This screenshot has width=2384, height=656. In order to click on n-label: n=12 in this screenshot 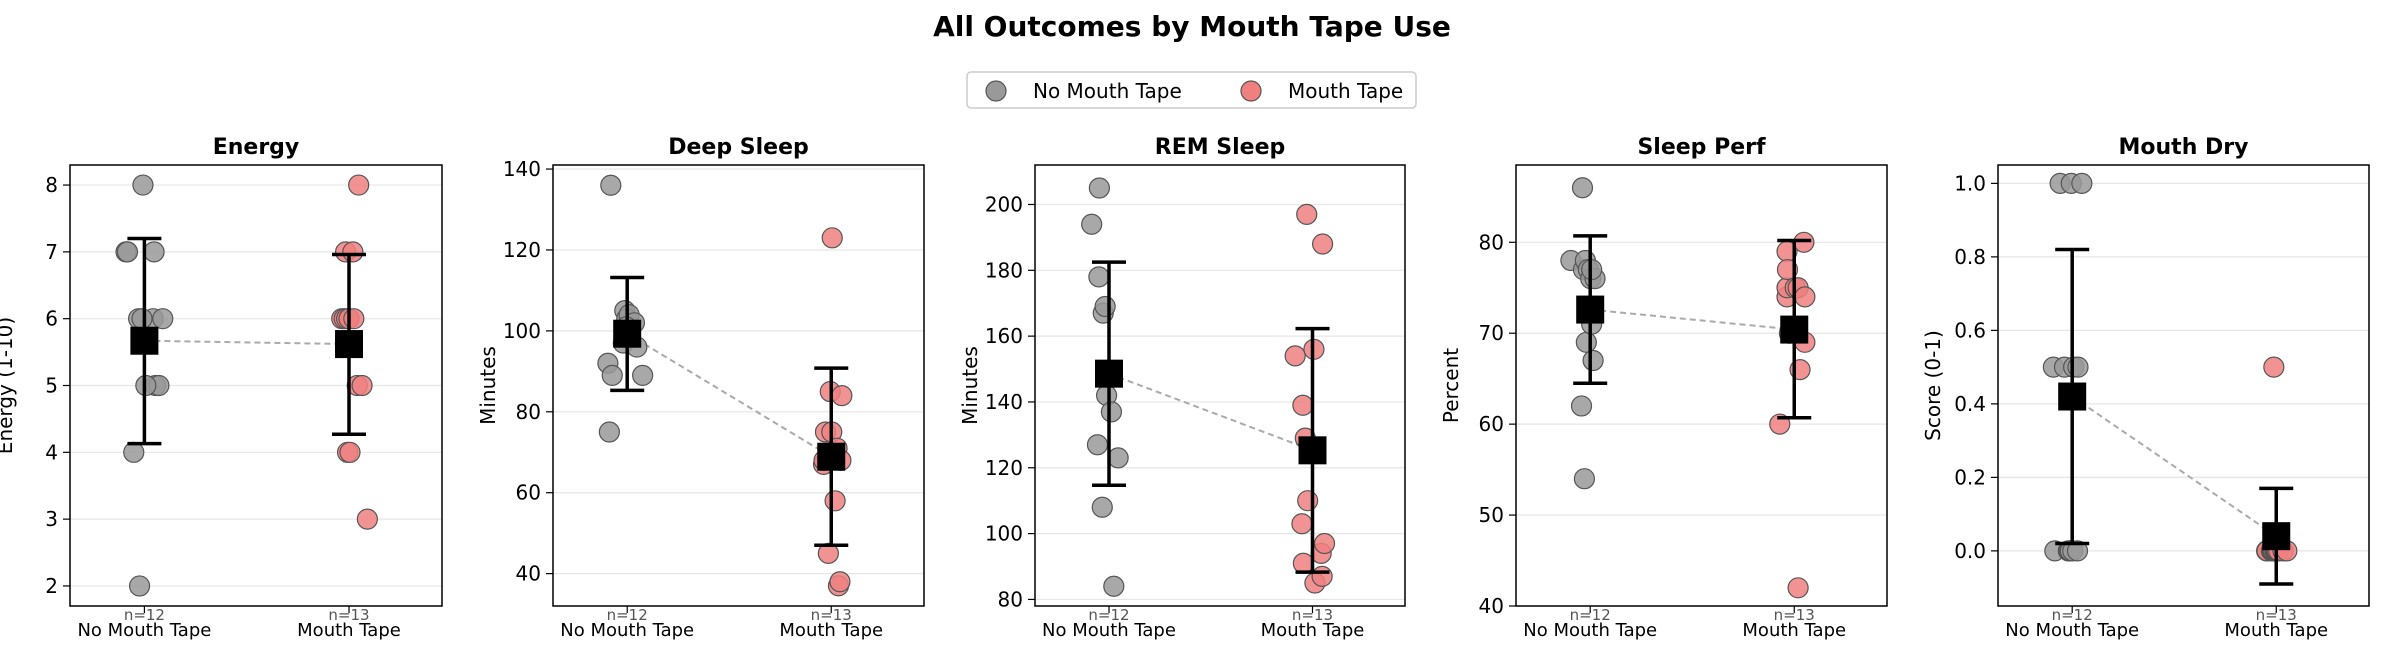, I will do `click(144, 615)`.